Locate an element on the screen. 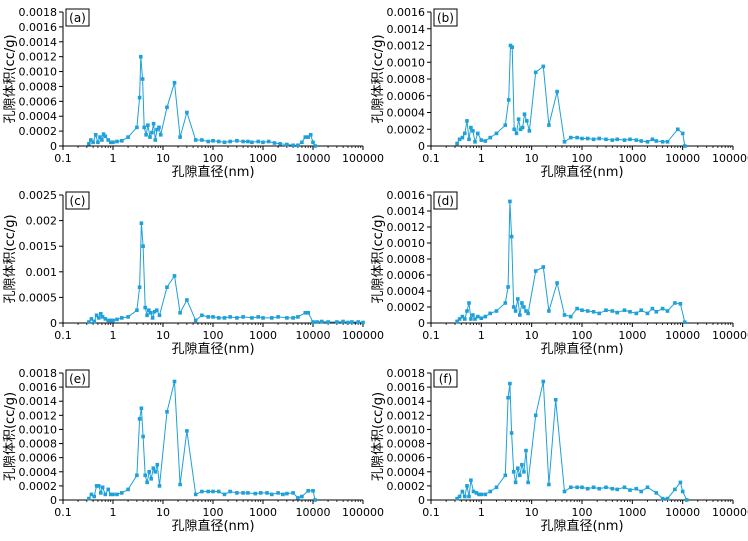 The height and width of the screenshot is (541, 748). x-tick-label: 100 is located at coordinates (582, 512).